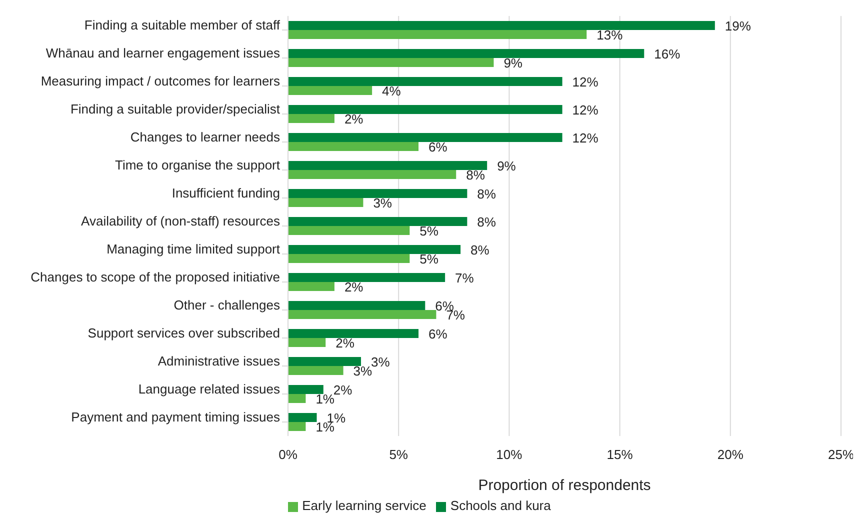 The image size is (861, 528). Describe the element at coordinates (182, 25) in the screenshot. I see `y-tick-label: Finding a suitable member of staff` at that location.